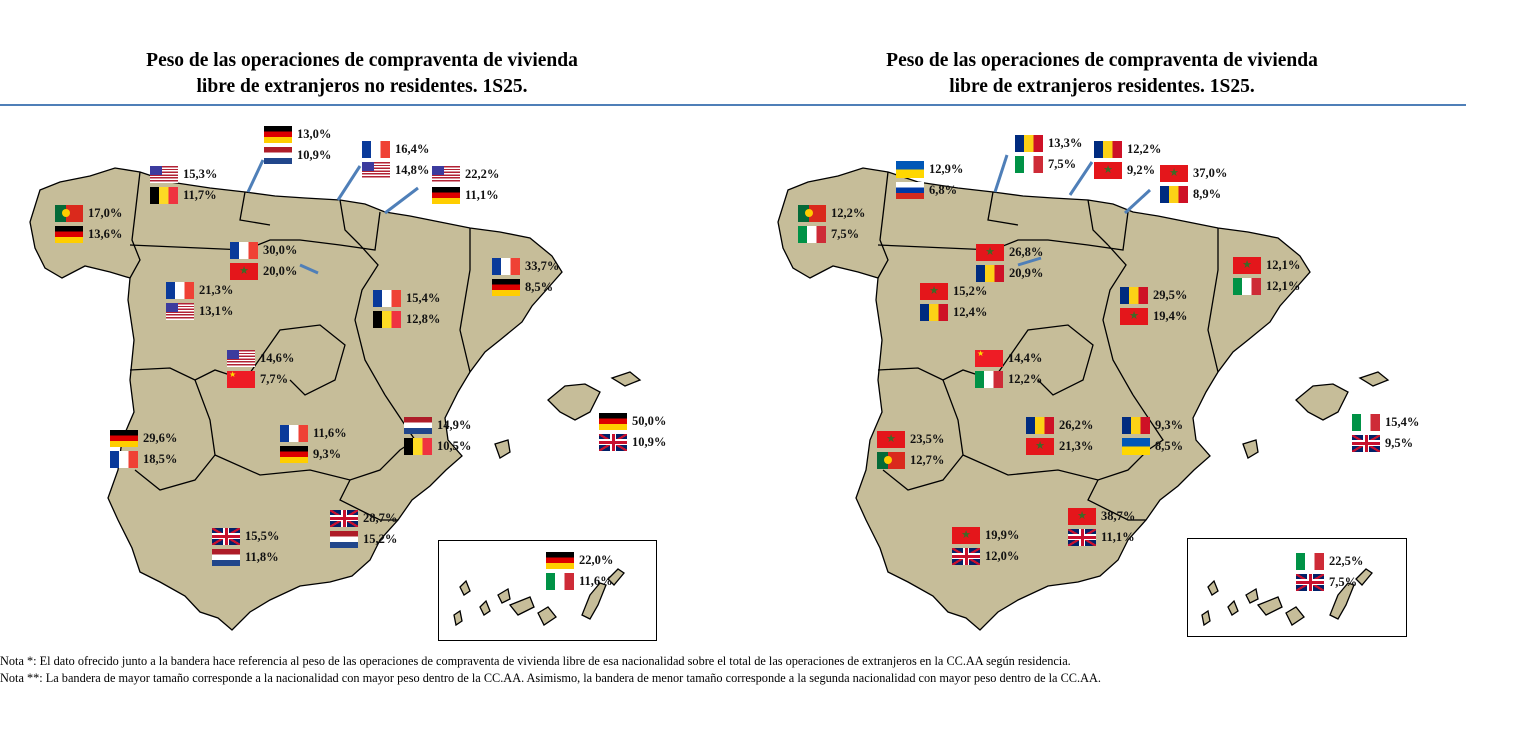  Describe the element at coordinates (831, 223) in the screenshot. I see `region-label-galicia: 12,2% 7,5%` at that location.